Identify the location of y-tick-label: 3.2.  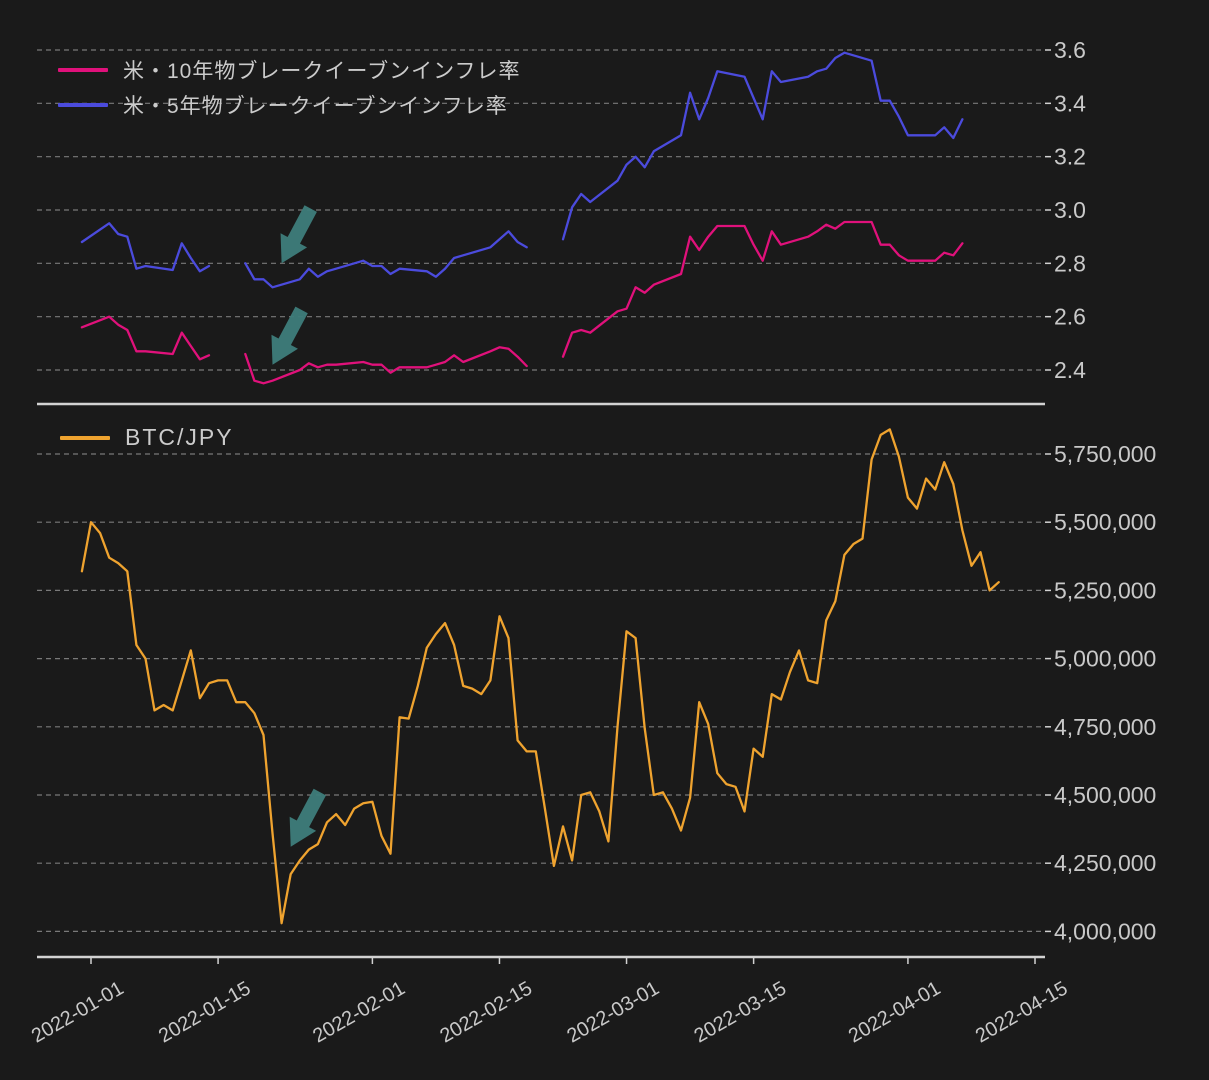
(1070, 157).